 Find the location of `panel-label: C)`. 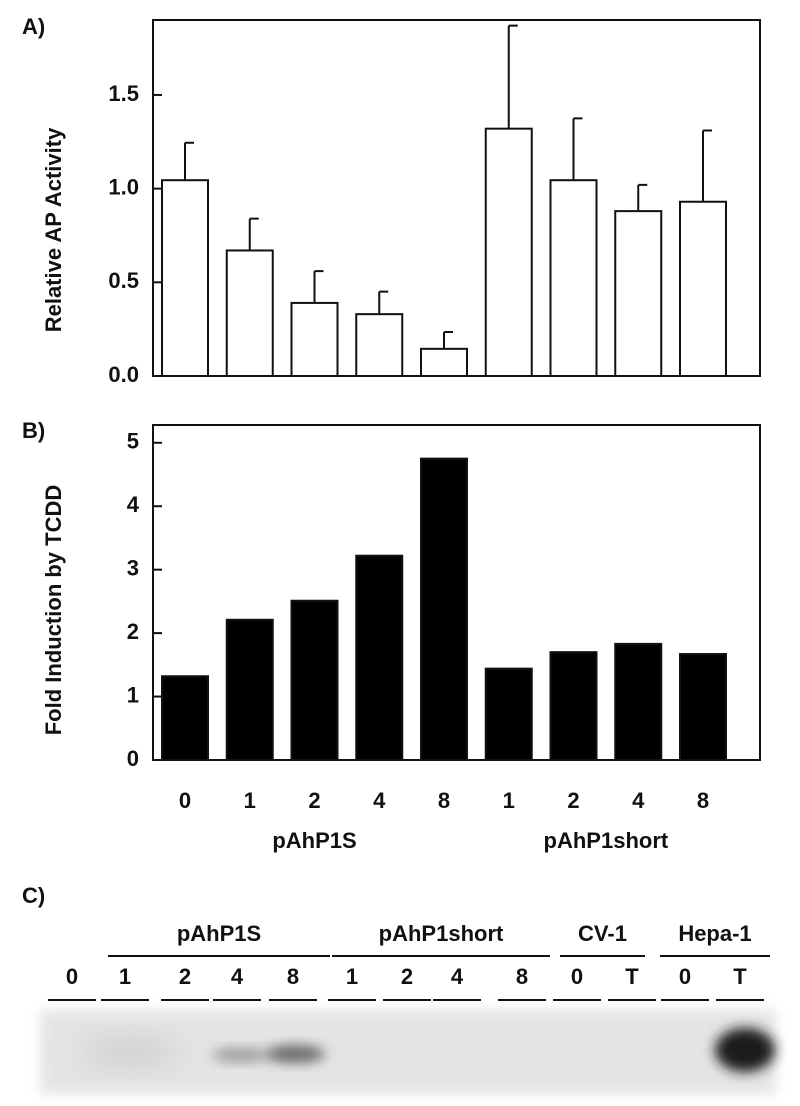

panel-label: C) is located at coordinates (33, 895).